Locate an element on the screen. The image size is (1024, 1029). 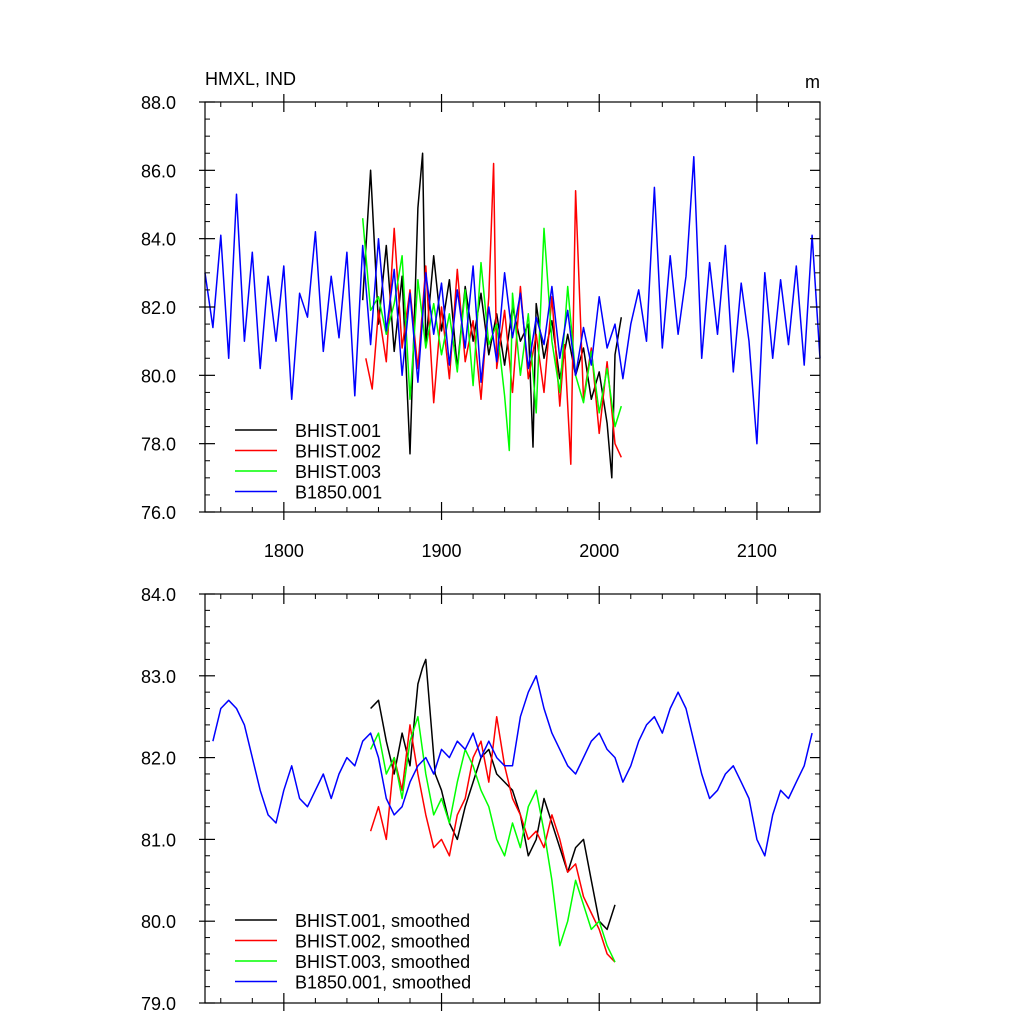
x-tick-label: 2000 is located at coordinates (599, 551).